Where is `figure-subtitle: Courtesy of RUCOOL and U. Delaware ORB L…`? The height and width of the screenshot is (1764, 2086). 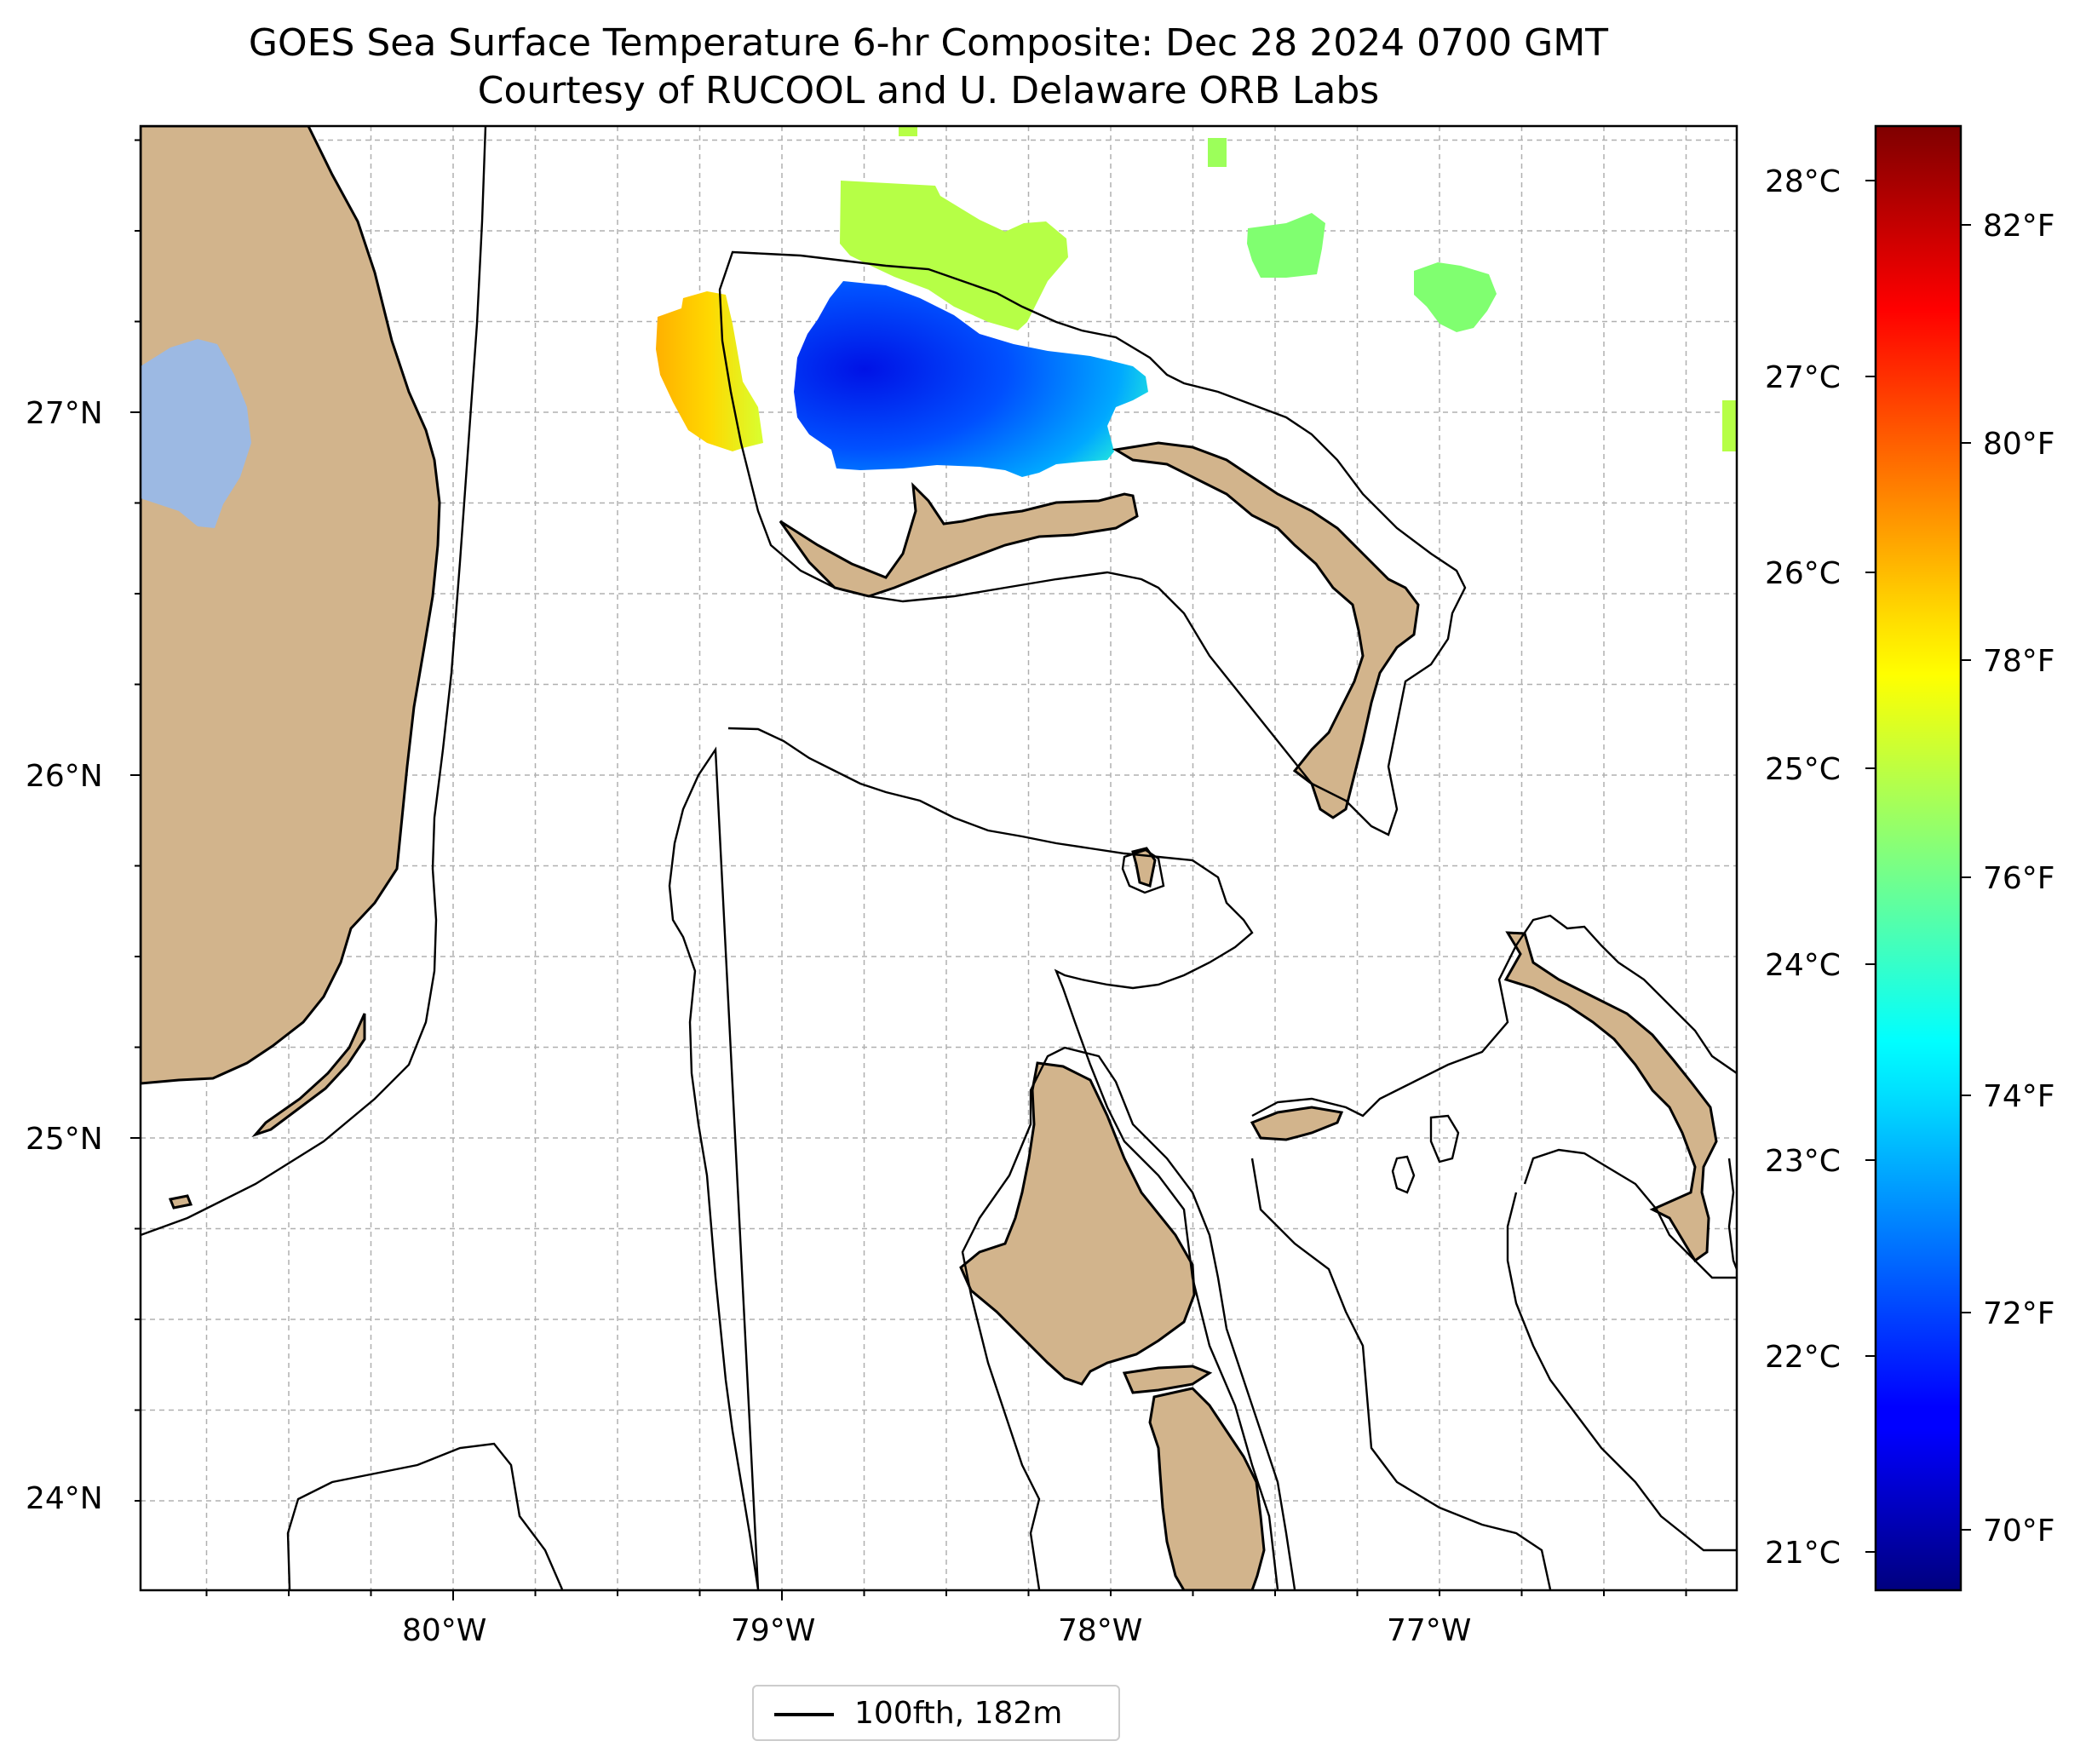 figure-subtitle: Courtesy of RUCOOL and U. Delaware ORB L… is located at coordinates (928, 90).